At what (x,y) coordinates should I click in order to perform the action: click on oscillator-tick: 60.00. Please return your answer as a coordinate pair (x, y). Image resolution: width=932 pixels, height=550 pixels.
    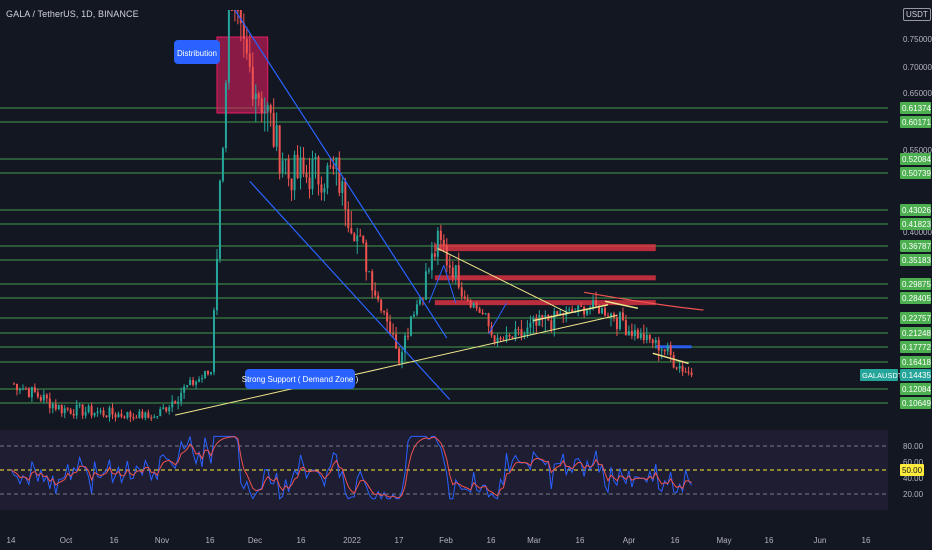
    Looking at the image, I should click on (913, 462).